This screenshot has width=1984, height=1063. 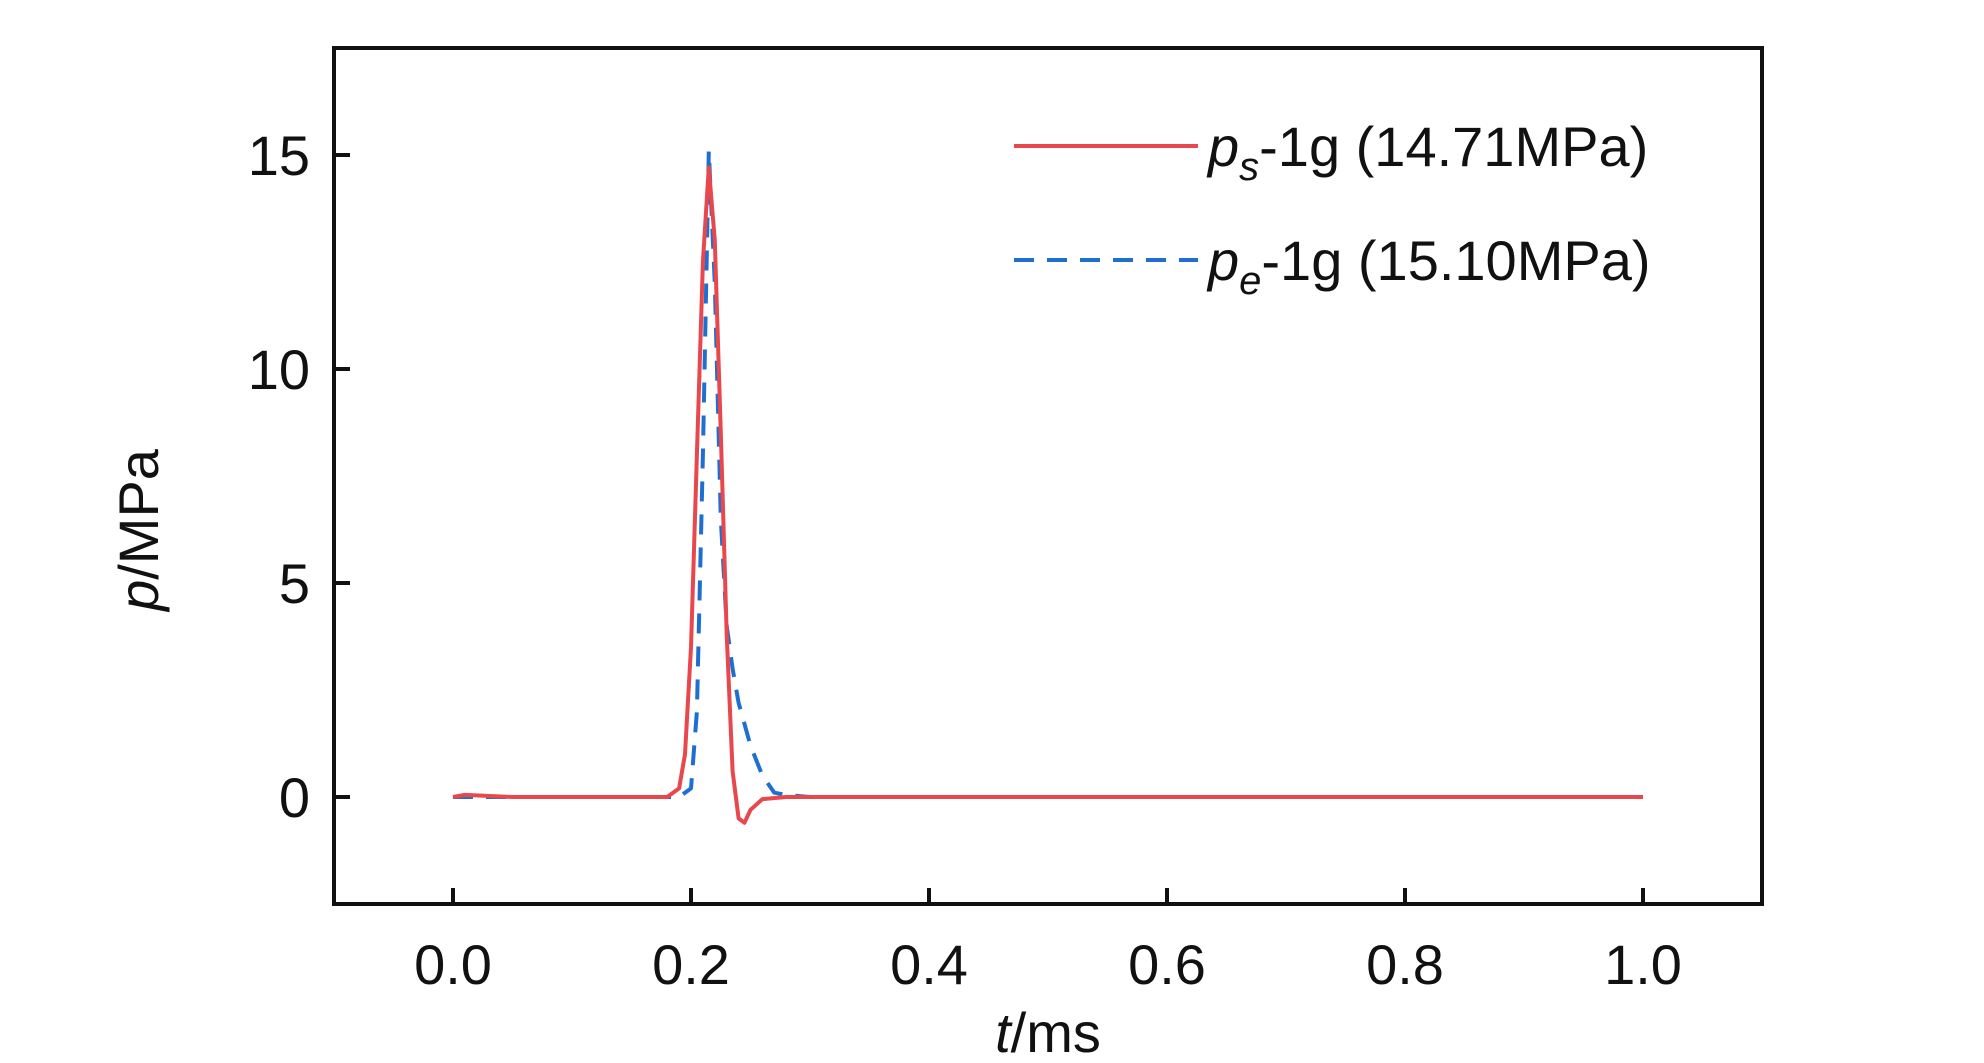 I want to click on legend-label-ps: ps-1g (14.71MPa), so click(x=1427, y=152).